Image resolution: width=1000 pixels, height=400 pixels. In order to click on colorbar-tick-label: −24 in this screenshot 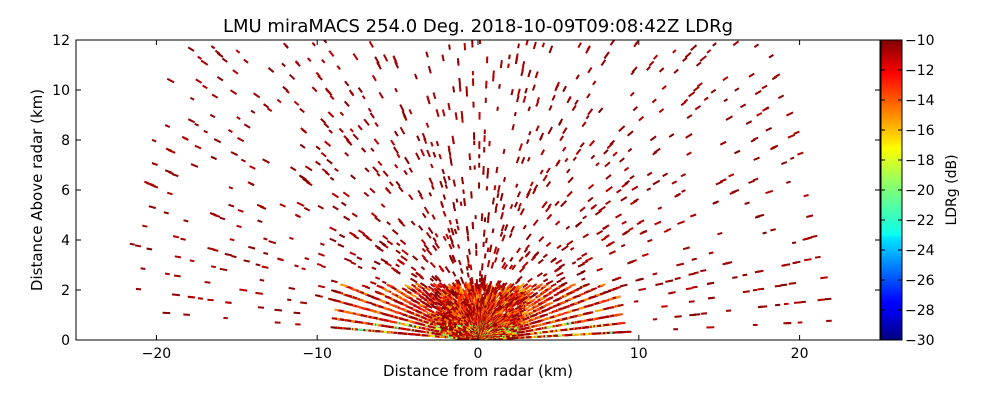, I will do `click(920, 251)`.